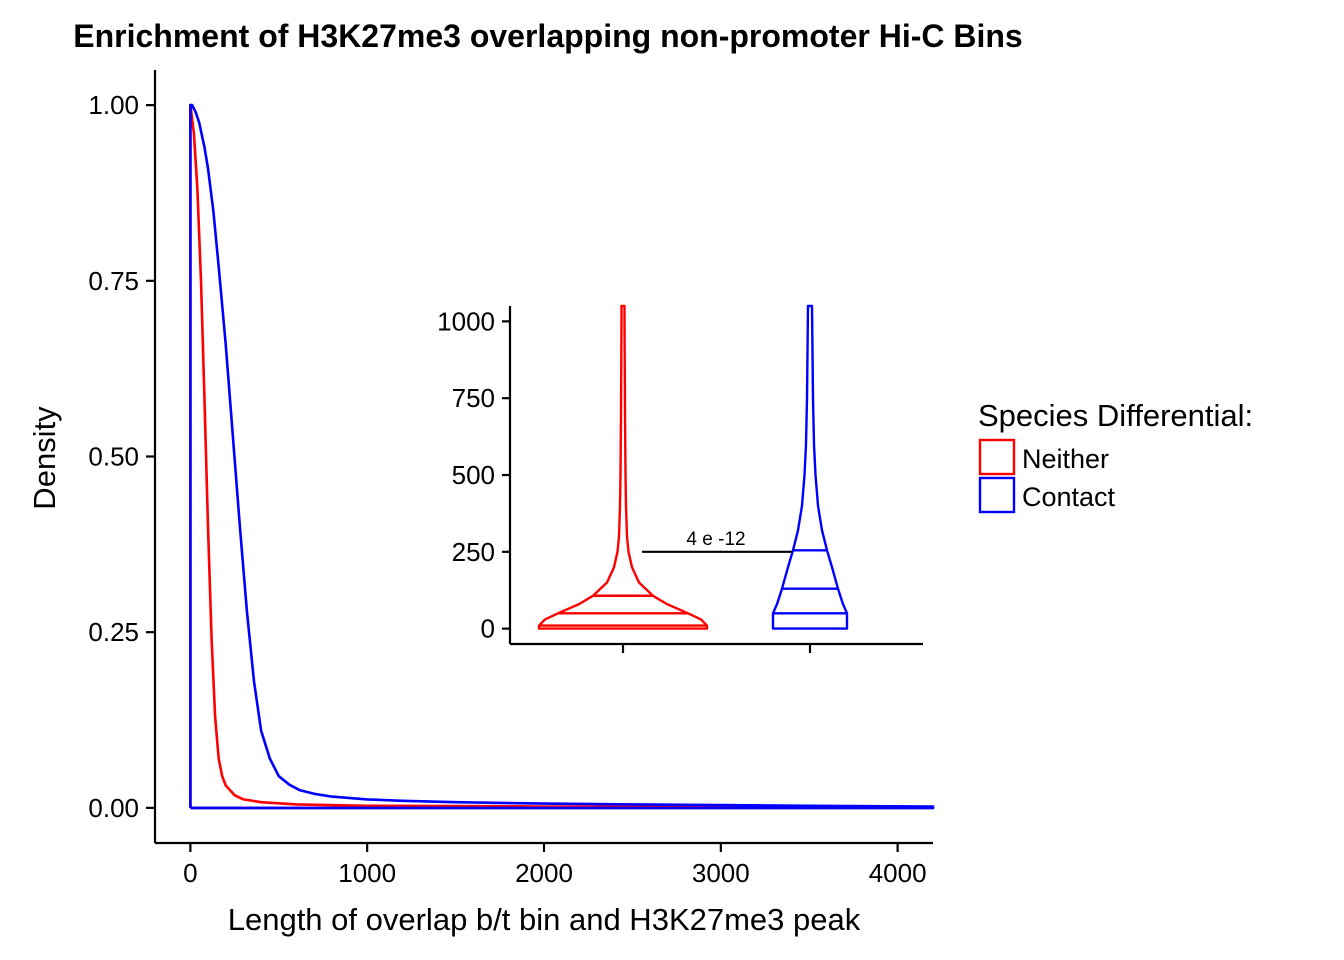 This screenshot has height=960, width=1344. What do you see at coordinates (623, 467) in the screenshot?
I see `violin-neither` at bounding box center [623, 467].